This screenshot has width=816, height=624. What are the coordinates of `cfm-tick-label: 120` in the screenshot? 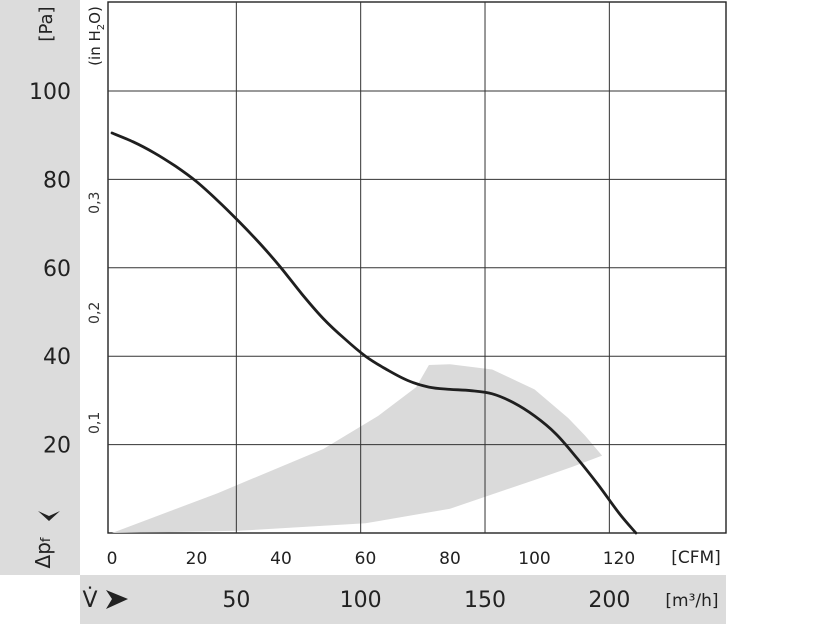 It's located at (619, 559).